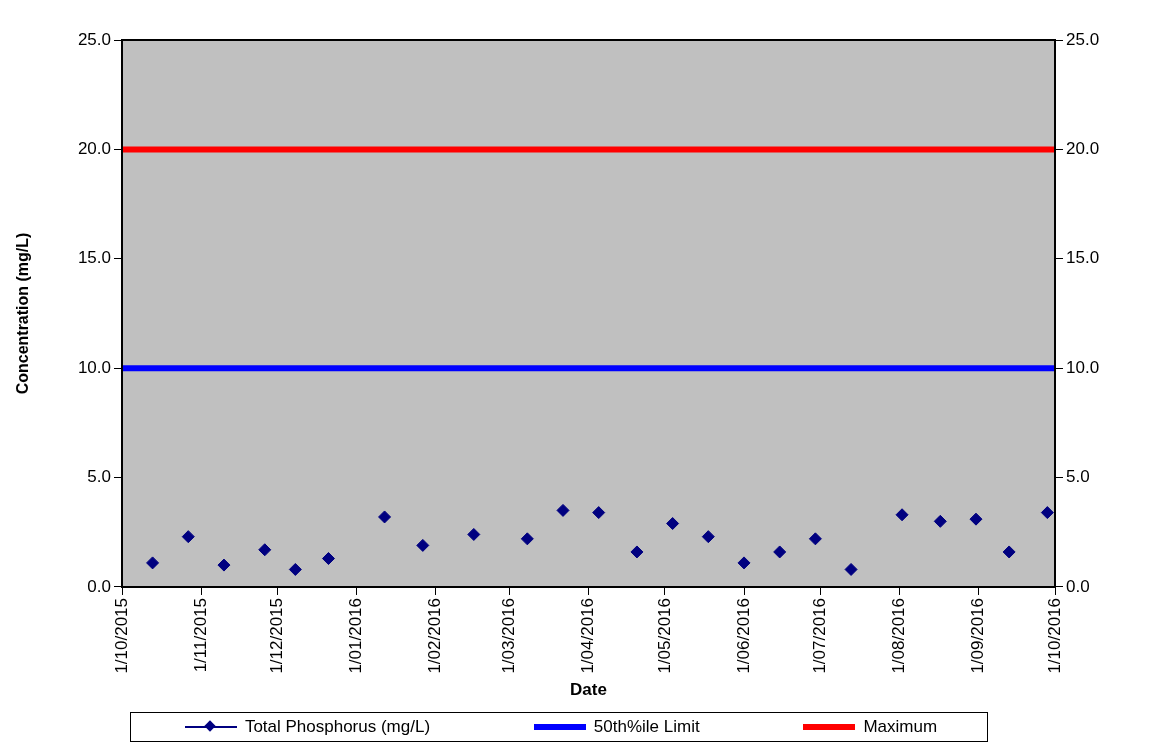 Image resolution: width=1165 pixels, height=749 pixels. Describe the element at coordinates (1083, 39) in the screenshot. I see `y2-tick-label: 25.0` at that location.